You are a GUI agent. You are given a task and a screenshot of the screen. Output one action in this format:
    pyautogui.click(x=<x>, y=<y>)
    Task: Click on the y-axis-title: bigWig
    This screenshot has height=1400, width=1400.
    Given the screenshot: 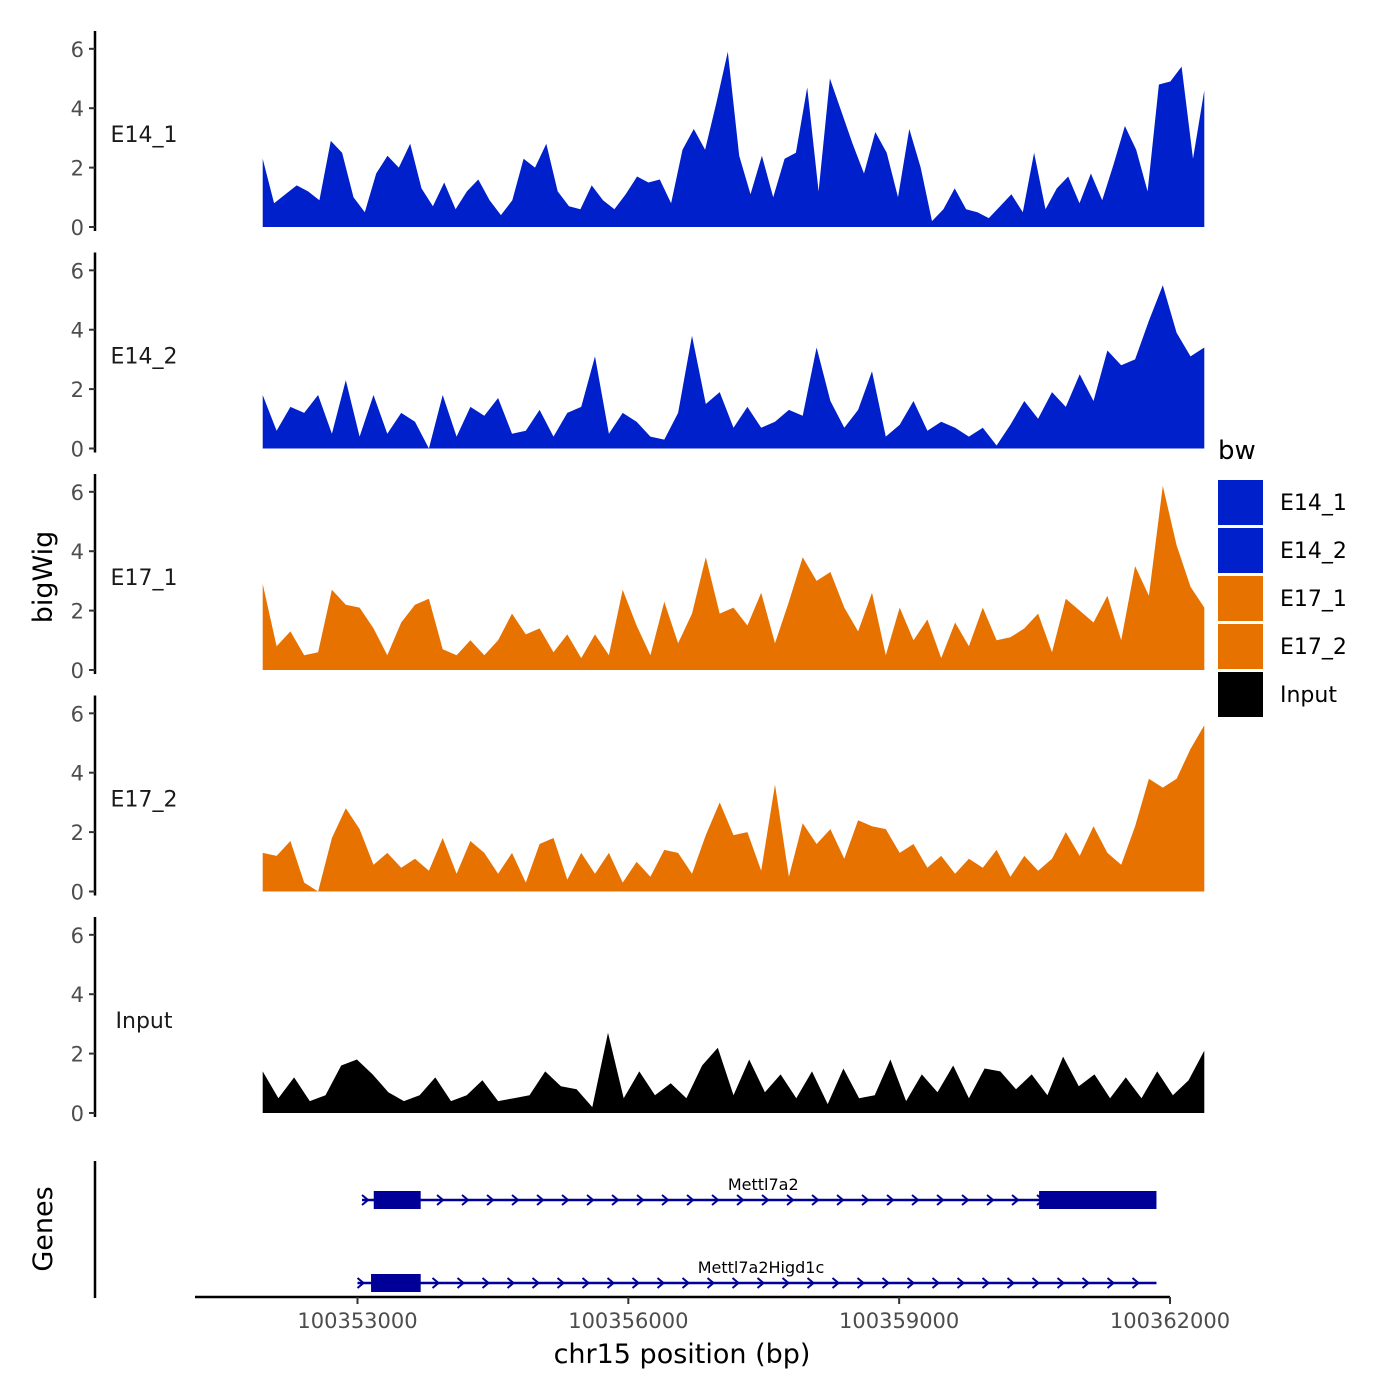 What is the action you would take?
    pyautogui.click(x=43, y=577)
    